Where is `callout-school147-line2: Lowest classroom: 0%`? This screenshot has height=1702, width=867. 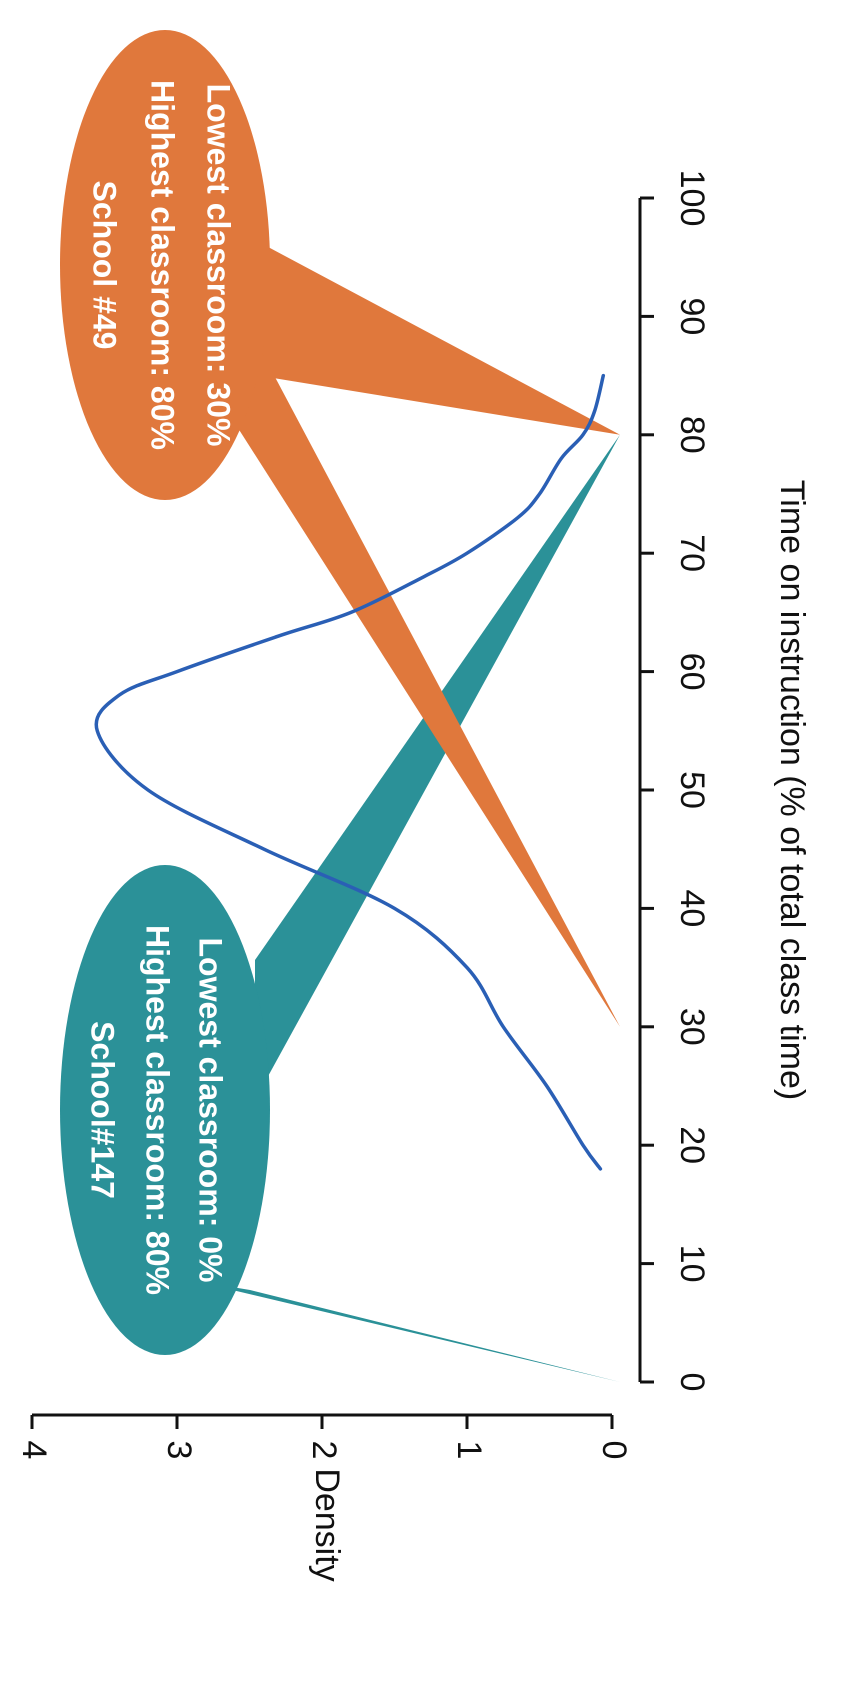 callout-school147-line2: Lowest classroom: 0% is located at coordinates (211, 1110).